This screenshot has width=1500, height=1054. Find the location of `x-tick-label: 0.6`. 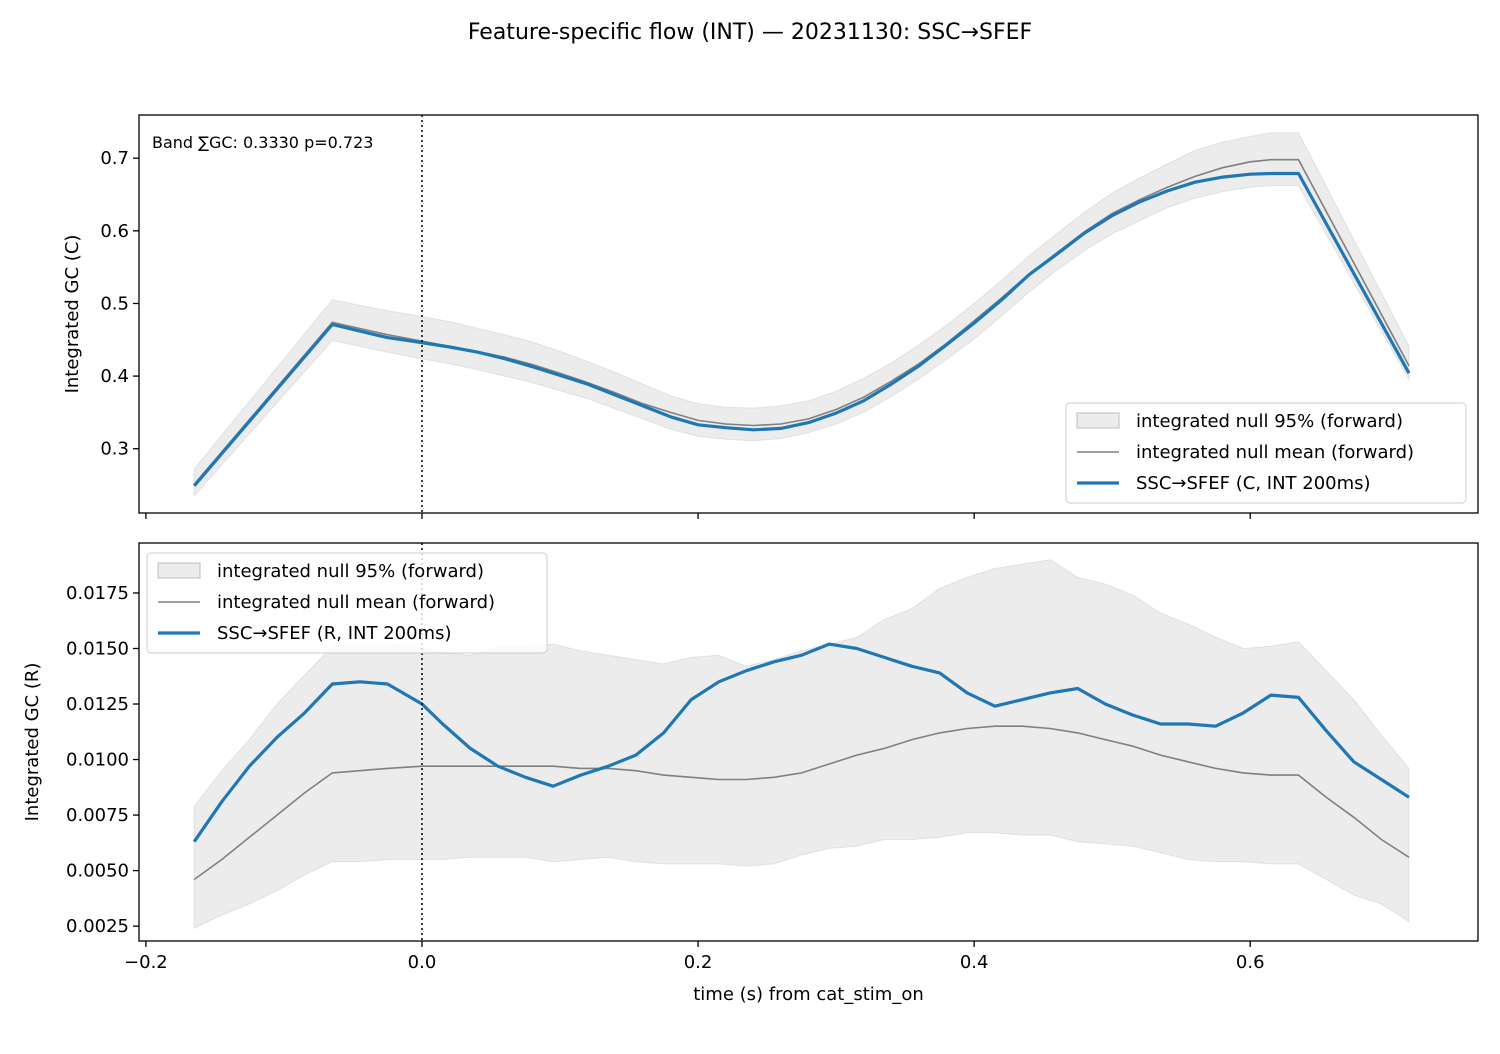

x-tick-label: 0.6 is located at coordinates (1250, 962).